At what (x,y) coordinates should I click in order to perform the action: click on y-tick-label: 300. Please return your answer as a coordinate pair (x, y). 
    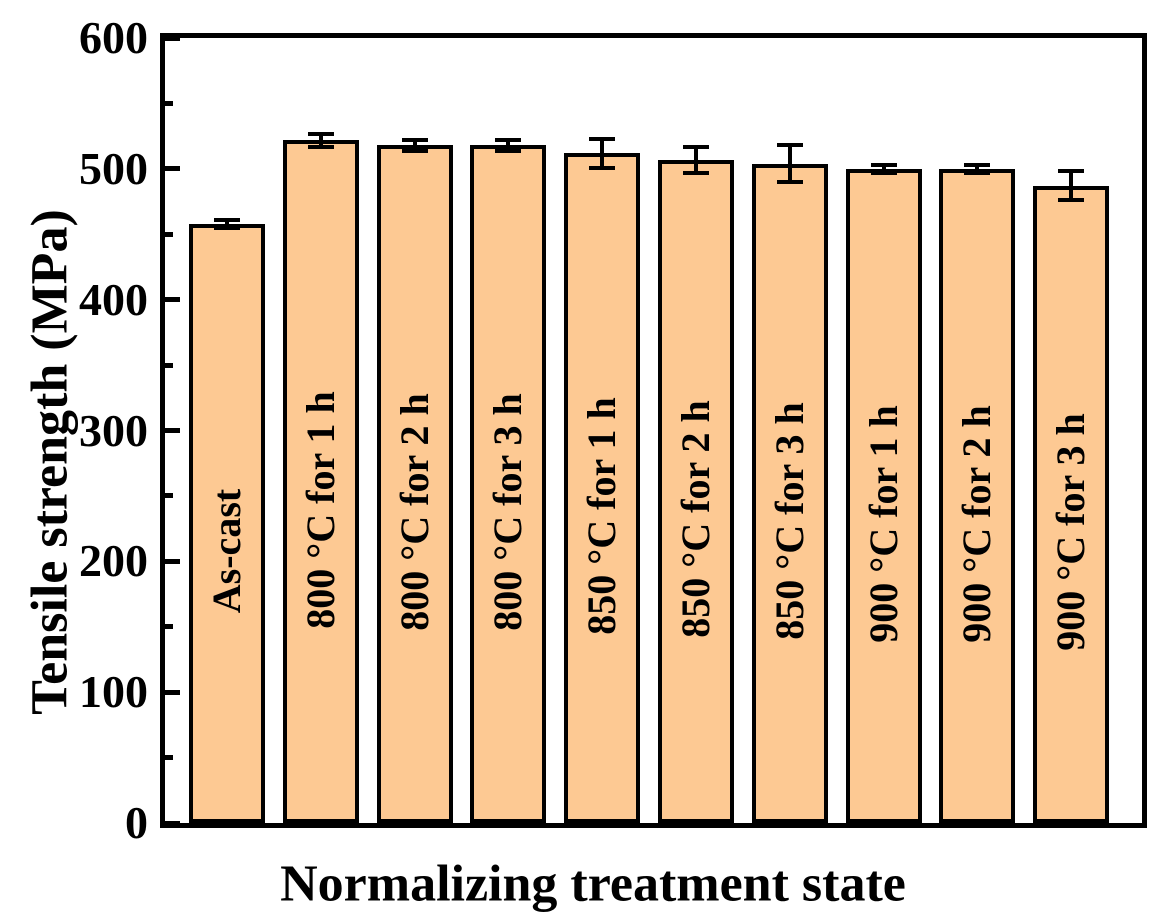
    Looking at the image, I should click on (113, 430).